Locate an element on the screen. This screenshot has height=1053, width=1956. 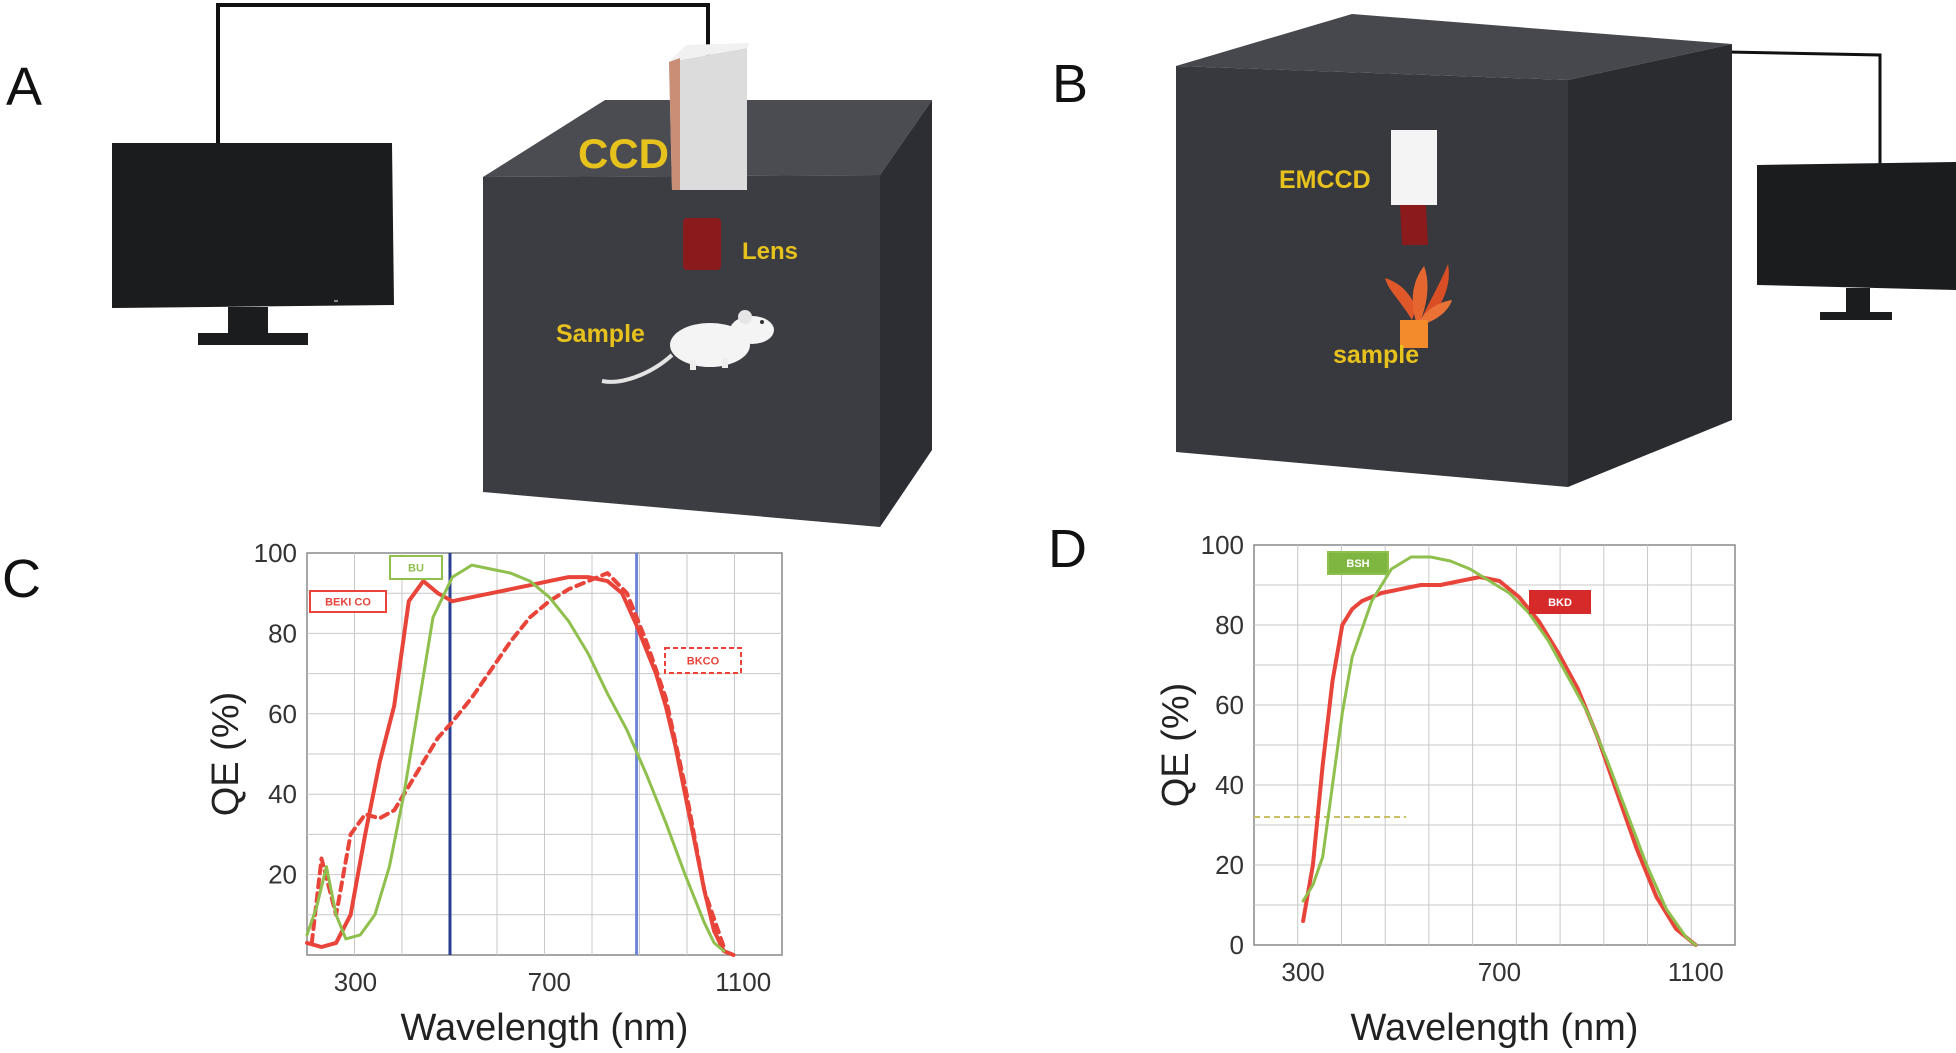
legend-label: BU is located at coordinates (416, 569).